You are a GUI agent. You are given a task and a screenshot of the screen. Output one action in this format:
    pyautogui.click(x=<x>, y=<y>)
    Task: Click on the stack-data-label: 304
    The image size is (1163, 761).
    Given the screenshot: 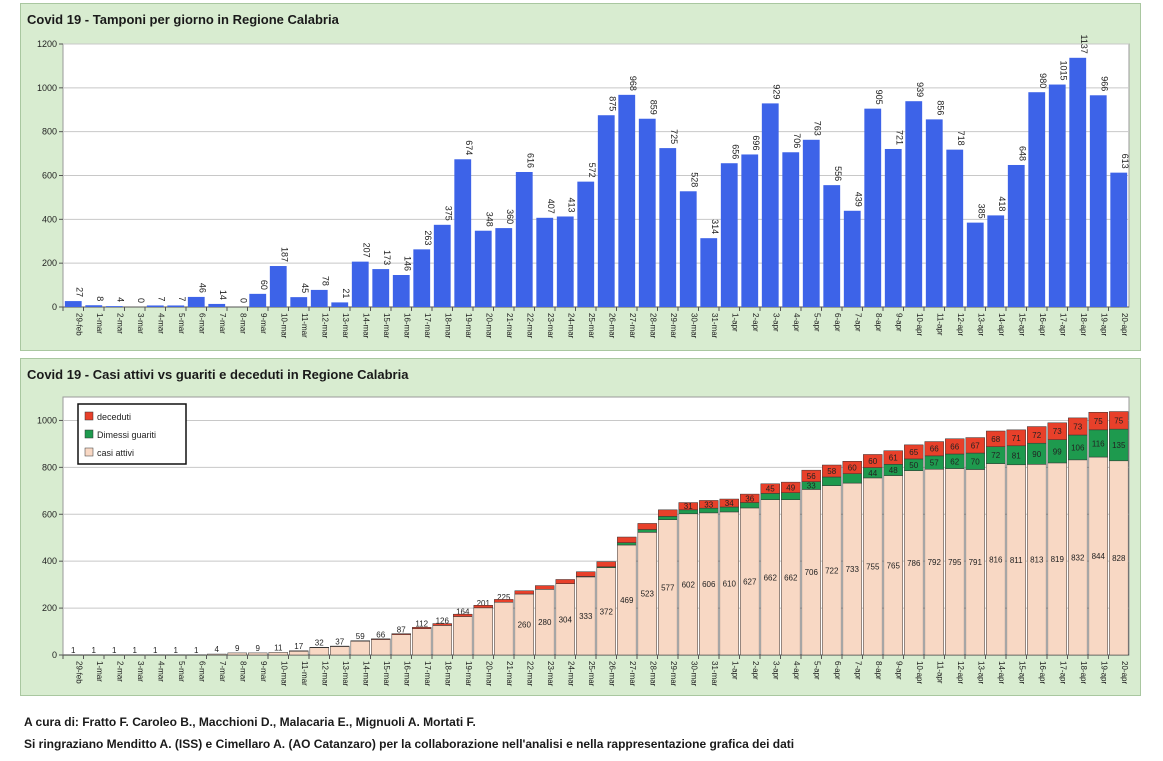 What is the action you would take?
    pyautogui.click(x=566, y=619)
    